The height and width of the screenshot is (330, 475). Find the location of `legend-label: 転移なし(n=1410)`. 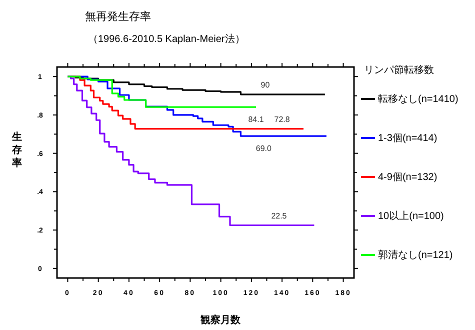

legend-label: 転移なし(n=1410) is located at coordinates (418, 99).